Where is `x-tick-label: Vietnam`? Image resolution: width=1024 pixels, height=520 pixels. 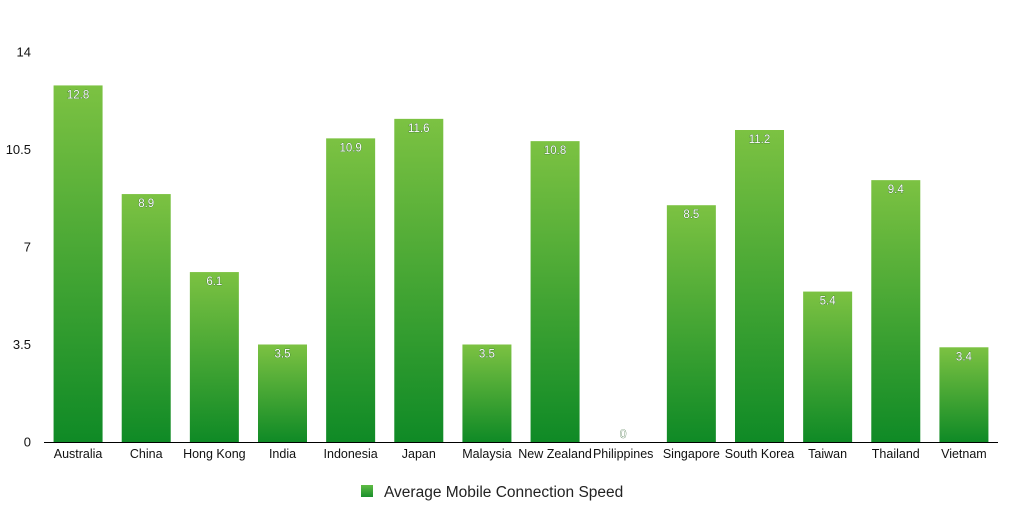
x-tick-label: Vietnam is located at coordinates (964, 454).